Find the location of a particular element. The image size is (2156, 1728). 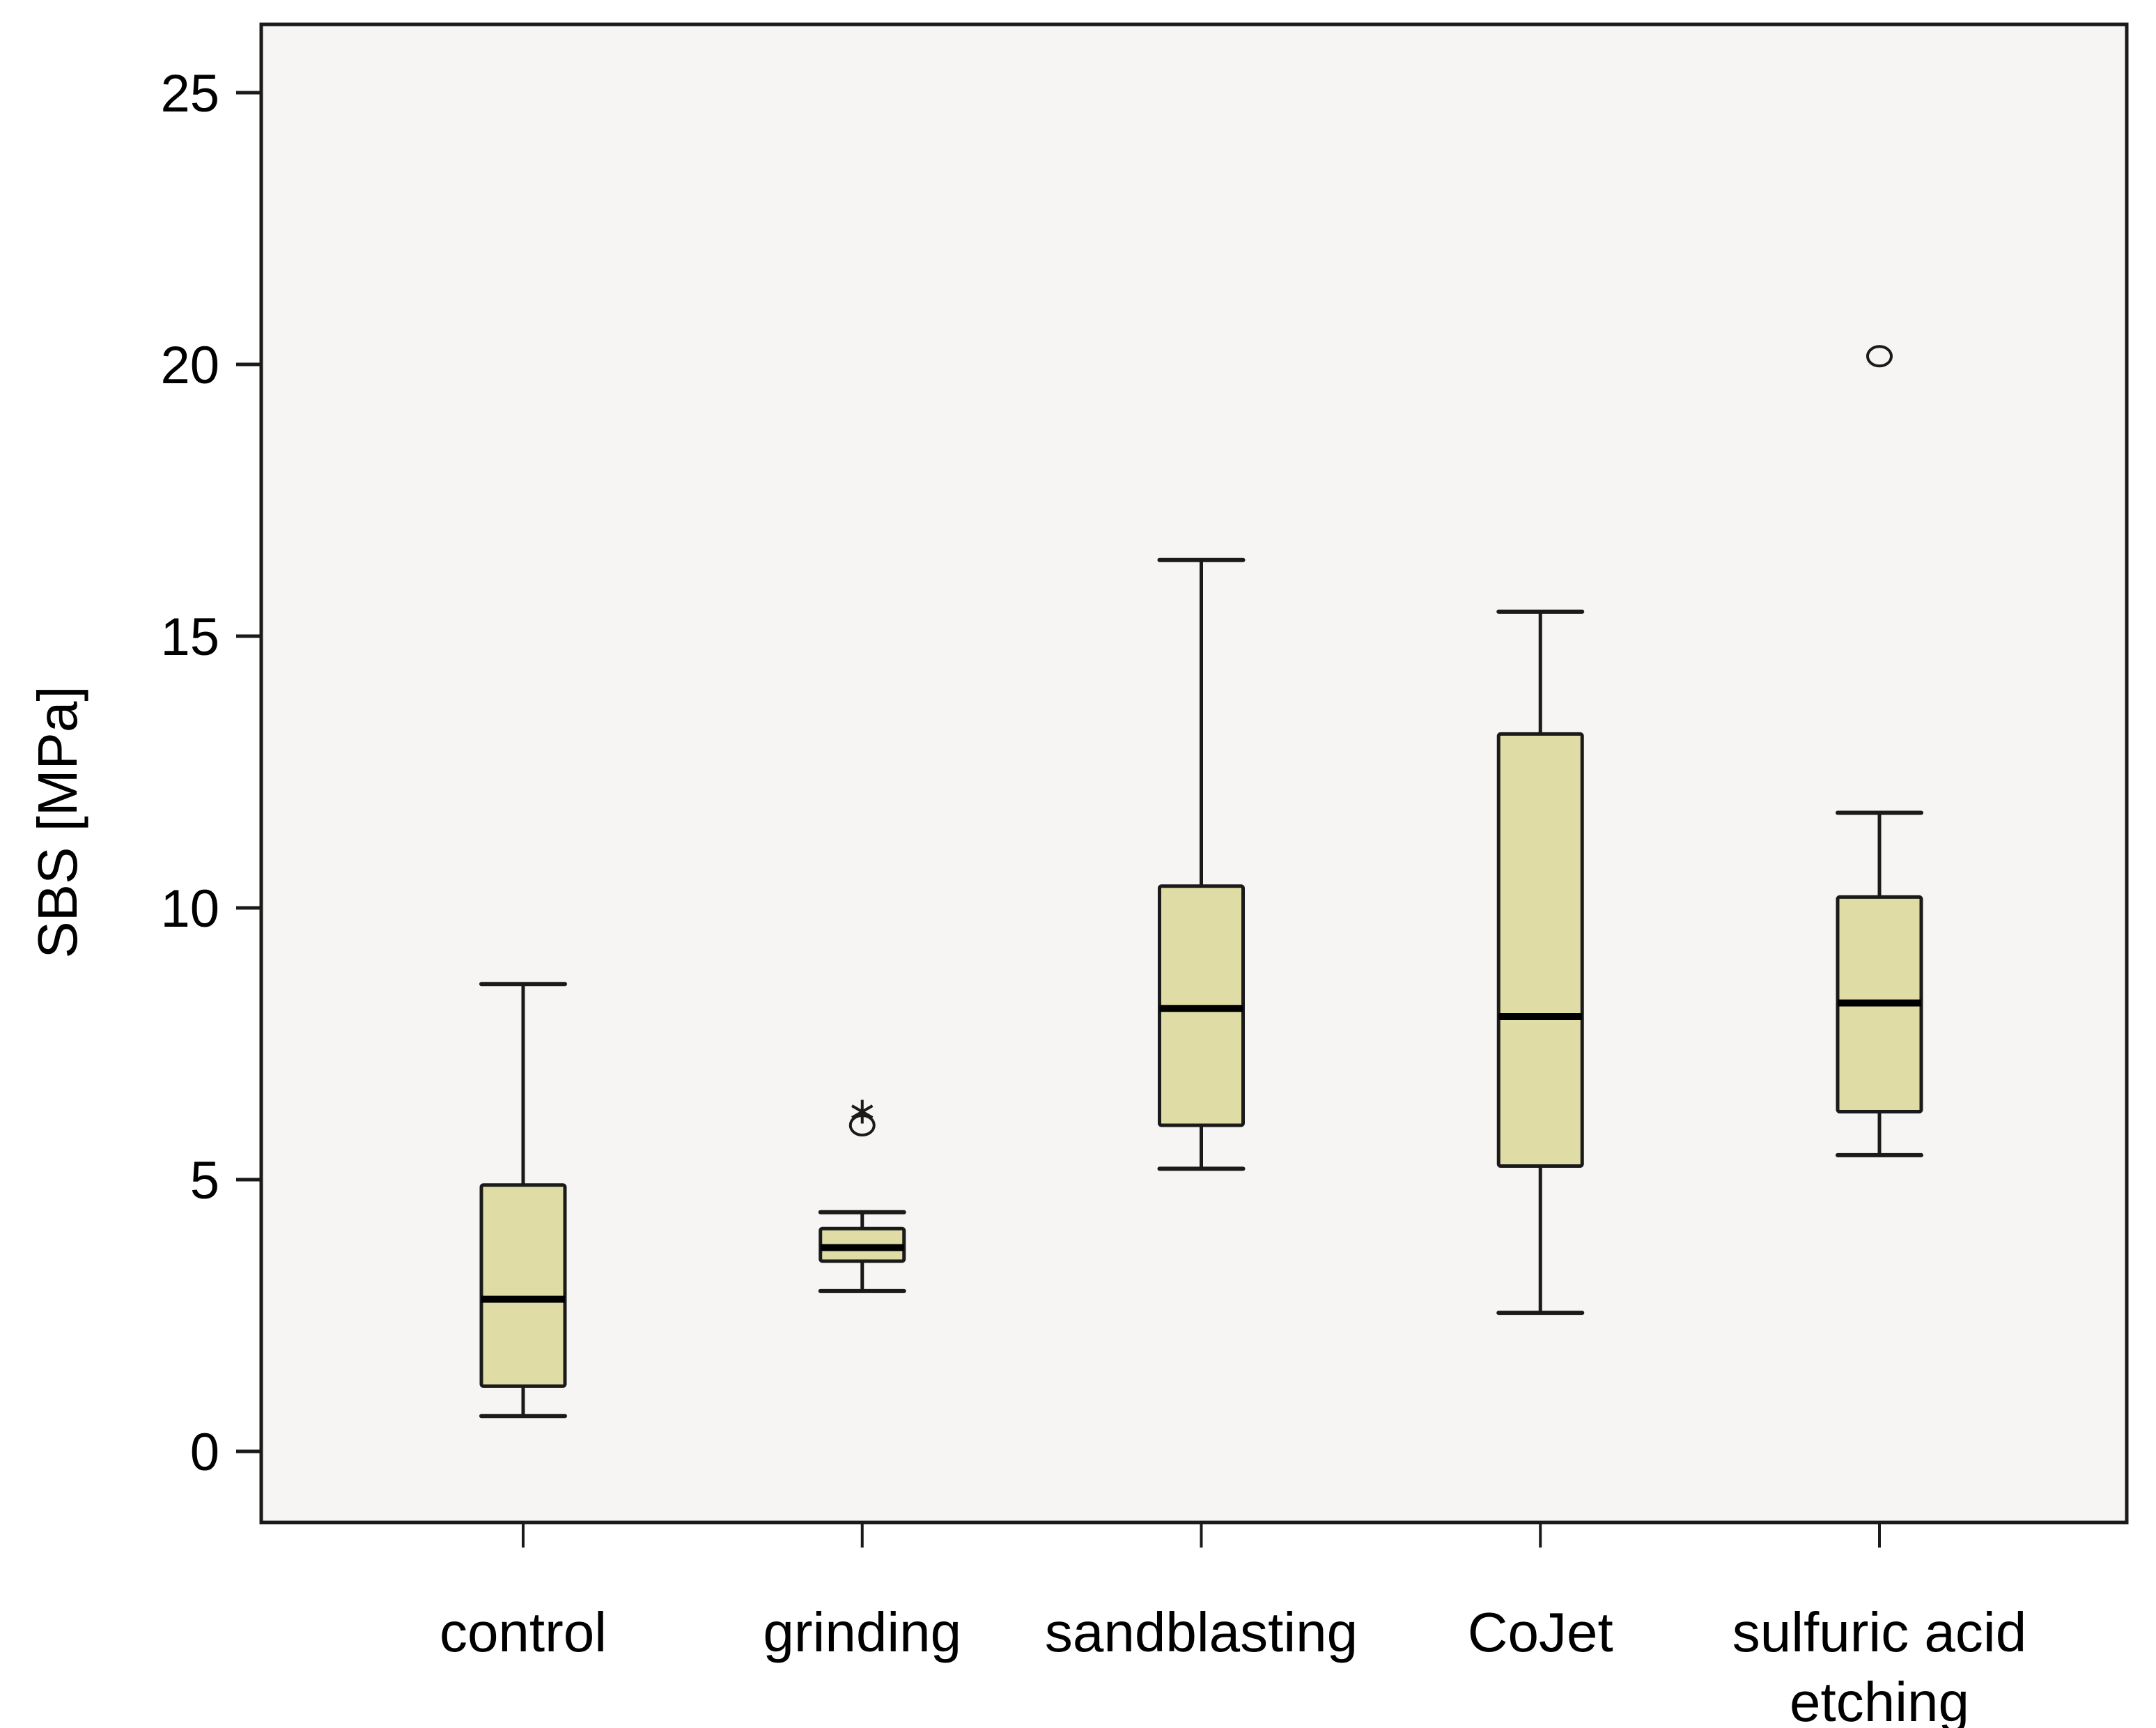

y-tick-label: 20 is located at coordinates (189, 365).